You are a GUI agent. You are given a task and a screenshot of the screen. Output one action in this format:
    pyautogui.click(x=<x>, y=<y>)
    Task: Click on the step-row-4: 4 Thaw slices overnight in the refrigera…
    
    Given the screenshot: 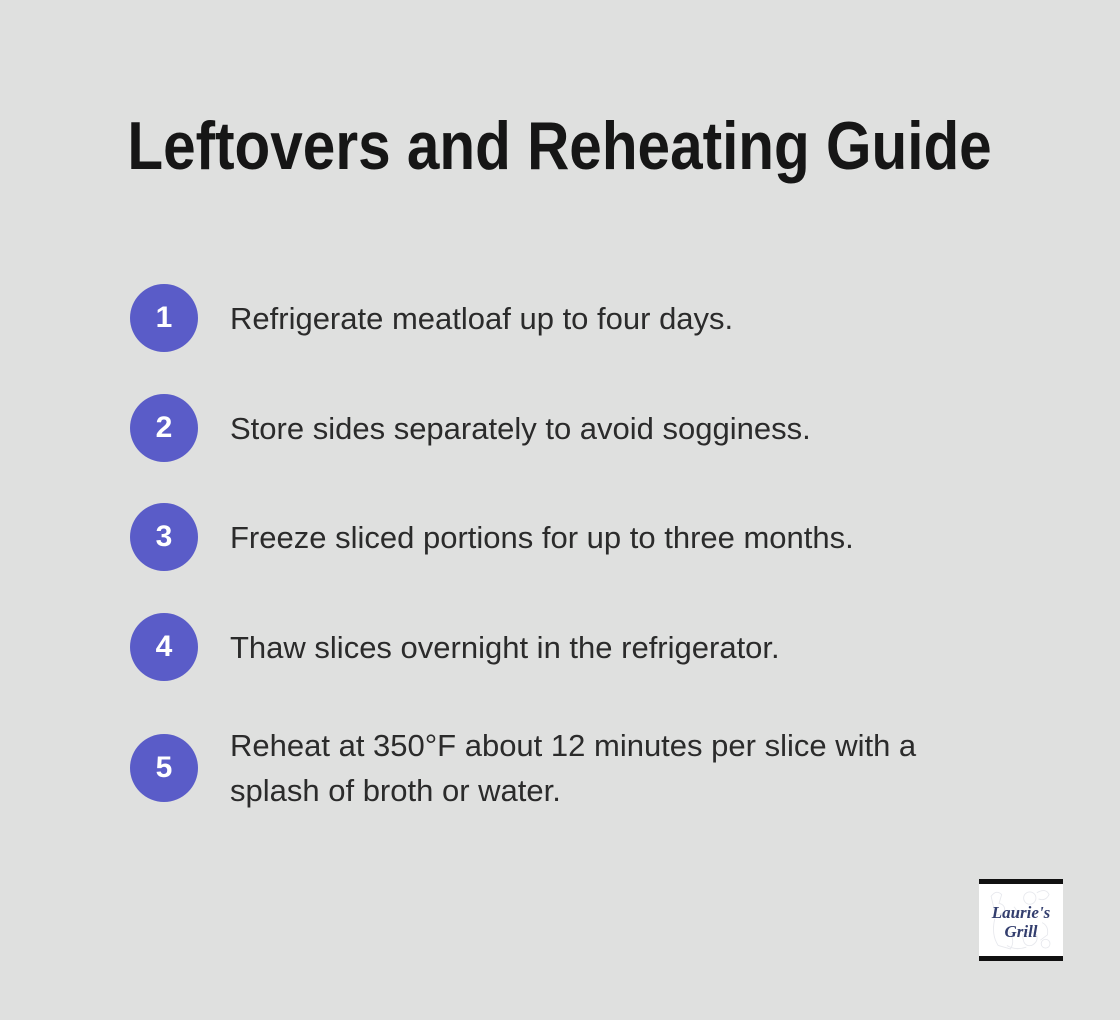 What is the action you would take?
    pyautogui.click(x=455, y=647)
    